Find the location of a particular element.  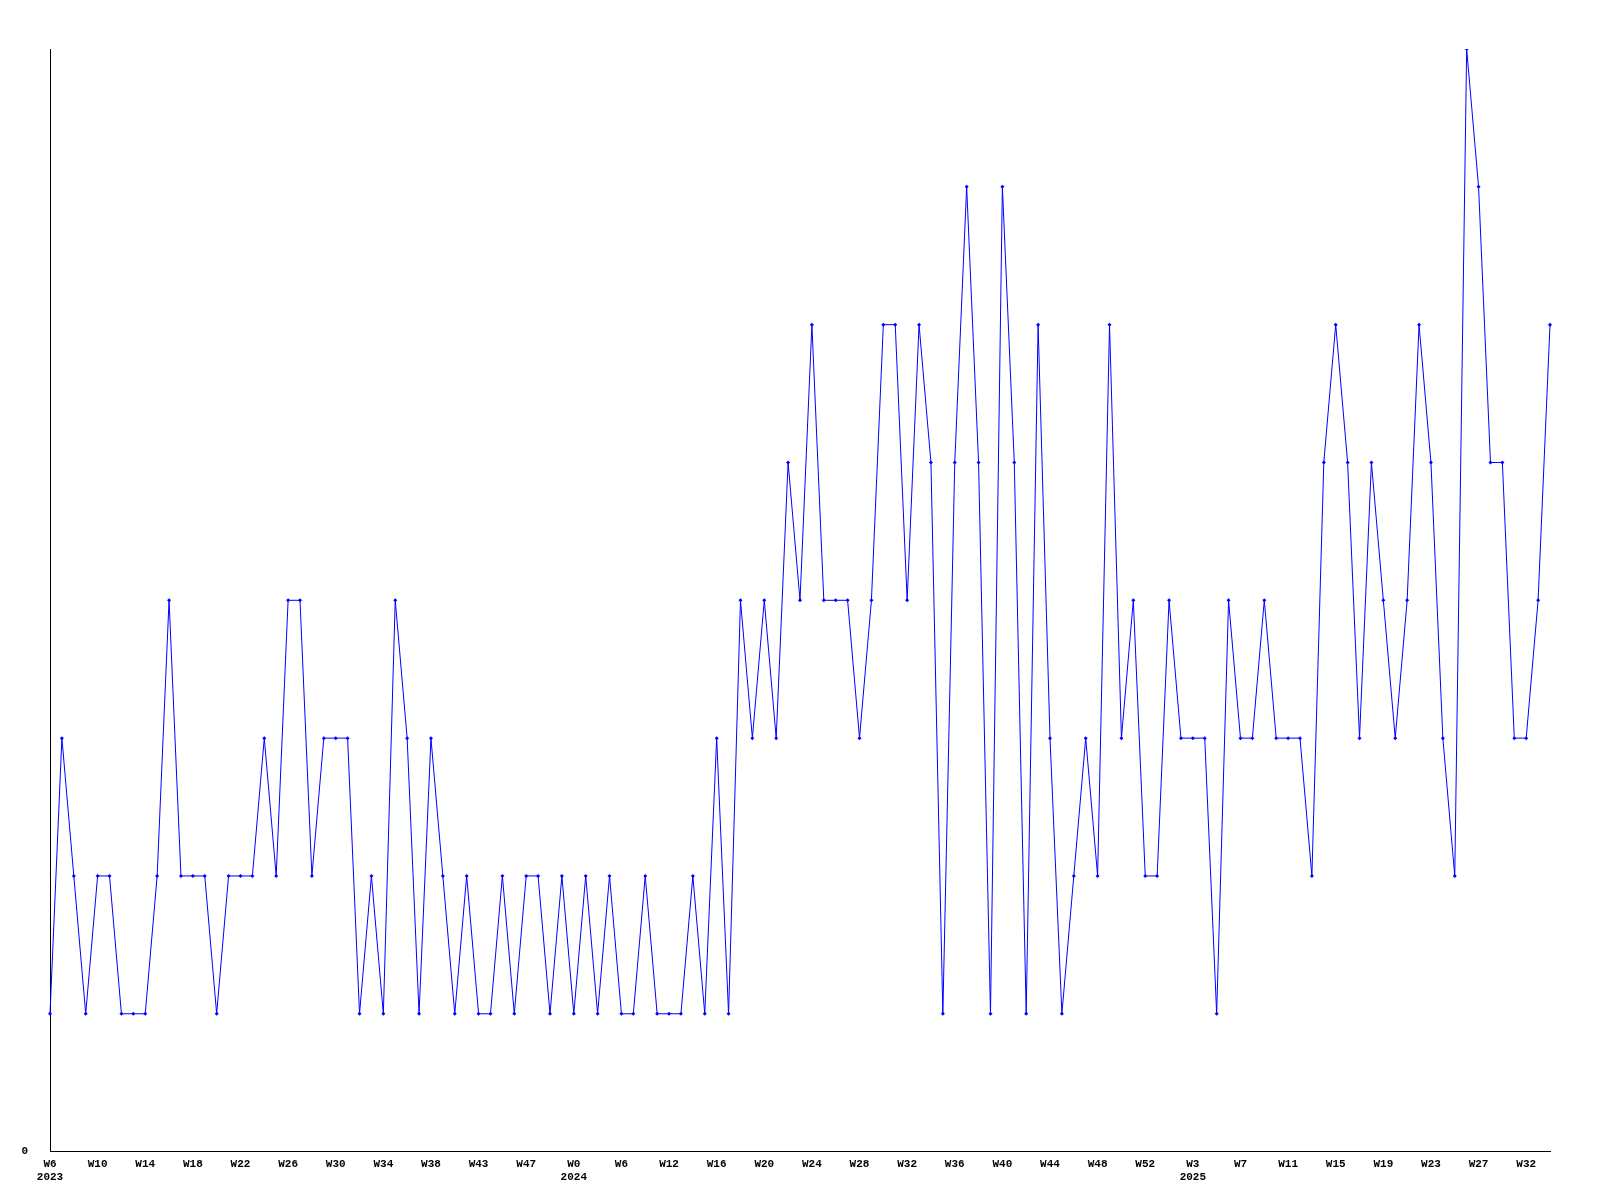

x-tick-label: W26 is located at coordinates (288, 1163).